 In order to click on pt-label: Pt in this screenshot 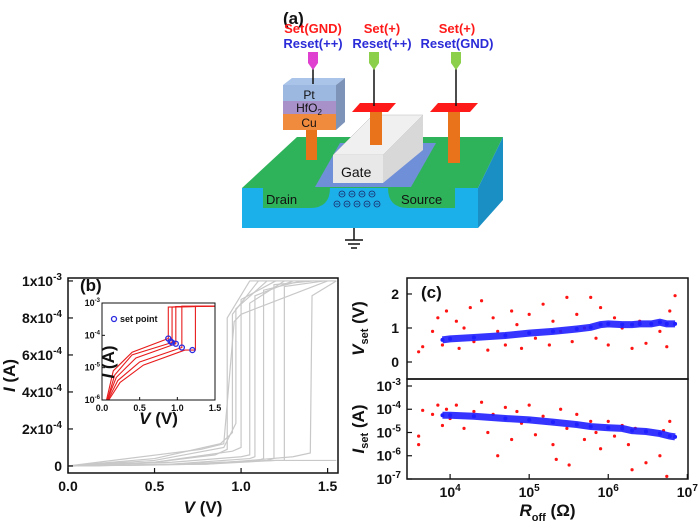, I will do `click(309, 95)`.